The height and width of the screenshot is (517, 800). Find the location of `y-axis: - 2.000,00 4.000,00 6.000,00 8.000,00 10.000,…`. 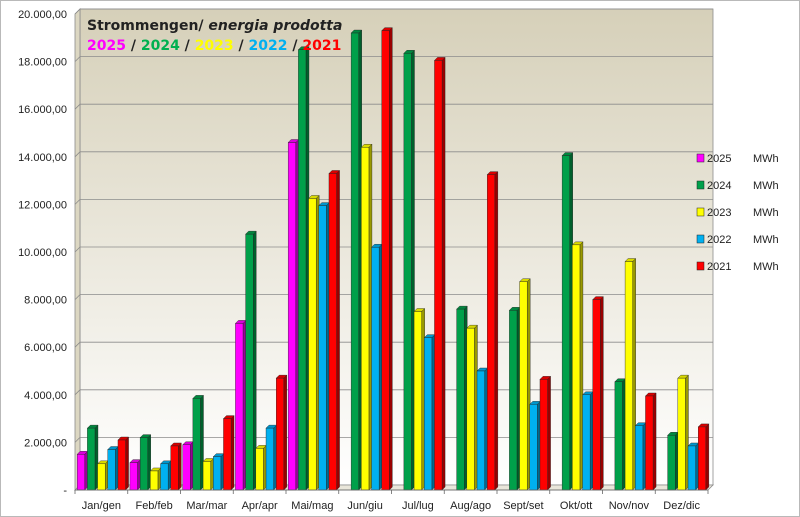

y-axis: - 2.000,00 4.000,00 6.000,00 8.000,00 10.000,… is located at coordinates (42, 253).